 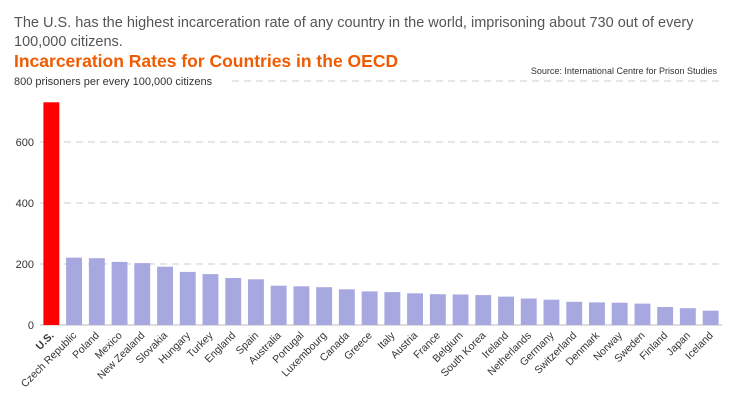 What do you see at coordinates (25, 143) in the screenshot?
I see `y-tick-label: 600` at bounding box center [25, 143].